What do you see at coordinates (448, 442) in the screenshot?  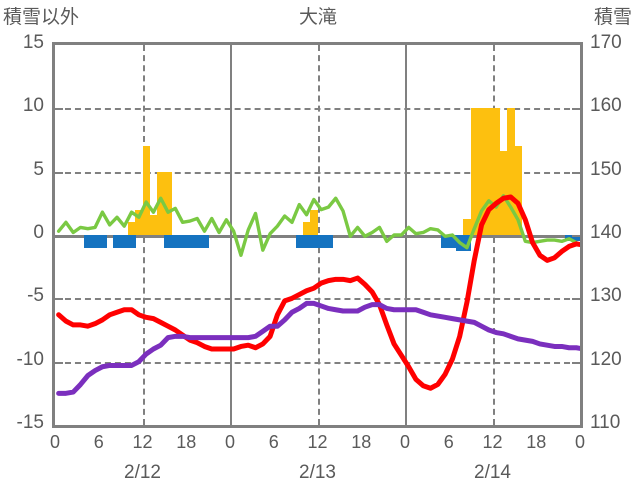 I see `x-tick-label-9: 6` at bounding box center [448, 442].